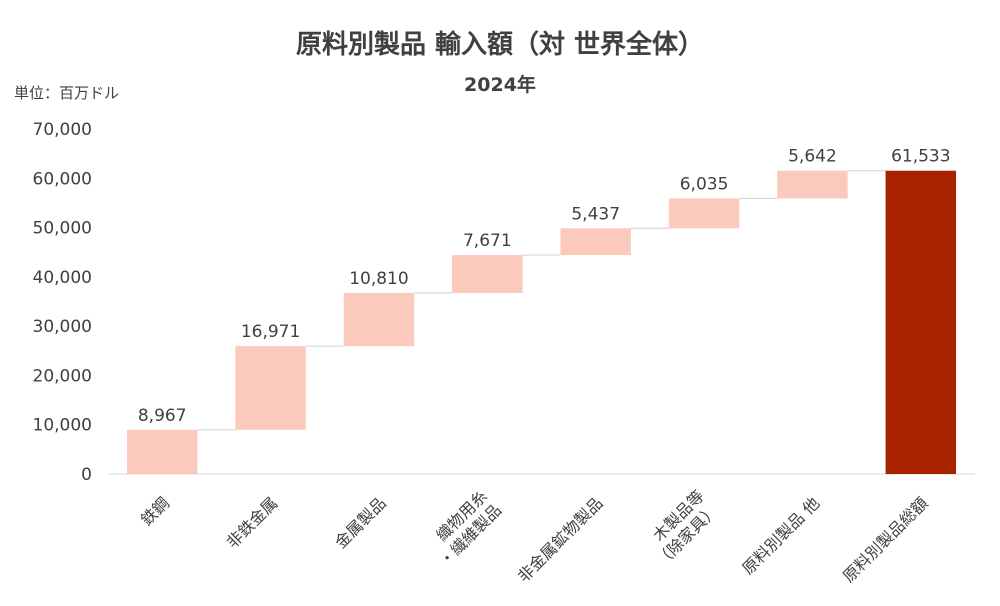  Describe the element at coordinates (704, 185) in the screenshot. I see `data-label: 6,035` at that location.